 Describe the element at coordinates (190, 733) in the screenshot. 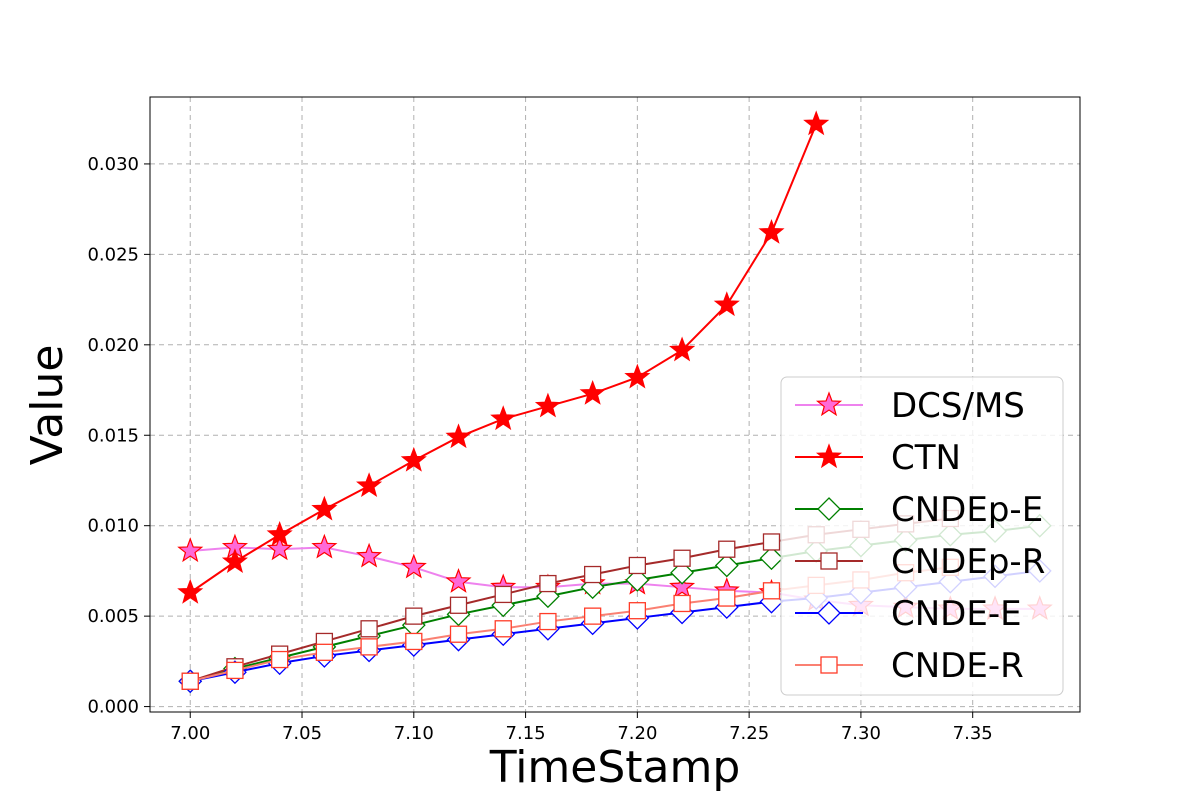

I see `x-tick-label: 7.00` at that location.